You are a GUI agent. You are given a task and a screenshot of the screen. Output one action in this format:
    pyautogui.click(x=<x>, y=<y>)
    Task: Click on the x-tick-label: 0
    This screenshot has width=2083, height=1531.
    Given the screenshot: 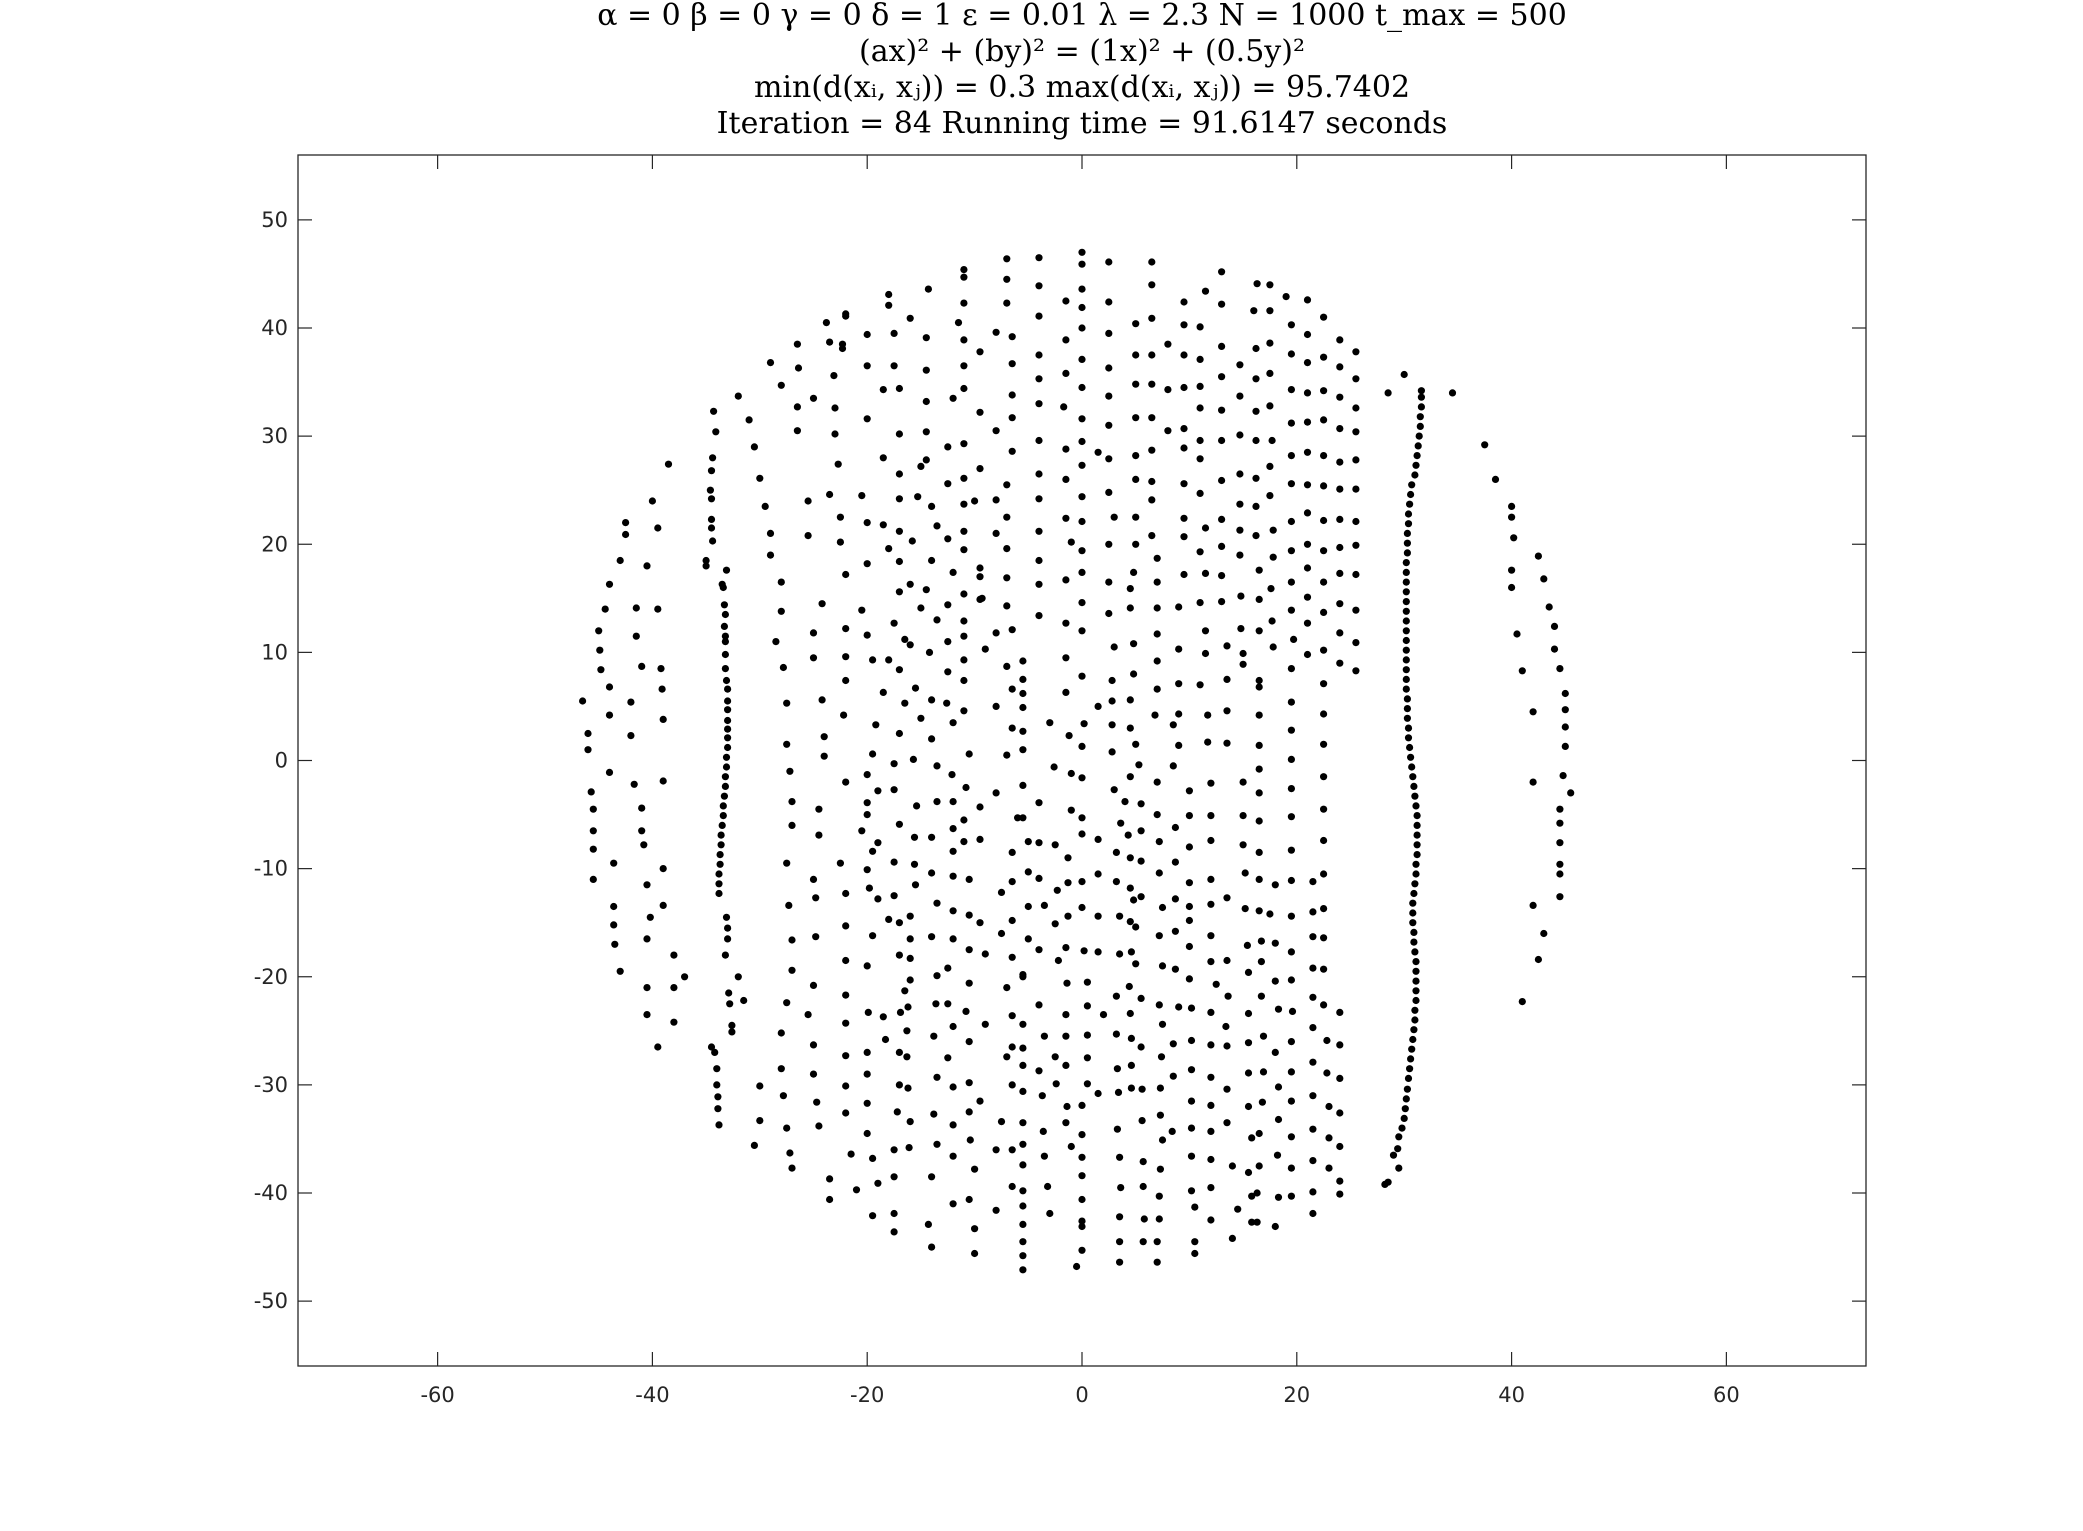 What is the action you would take?
    pyautogui.click(x=1081, y=1395)
    